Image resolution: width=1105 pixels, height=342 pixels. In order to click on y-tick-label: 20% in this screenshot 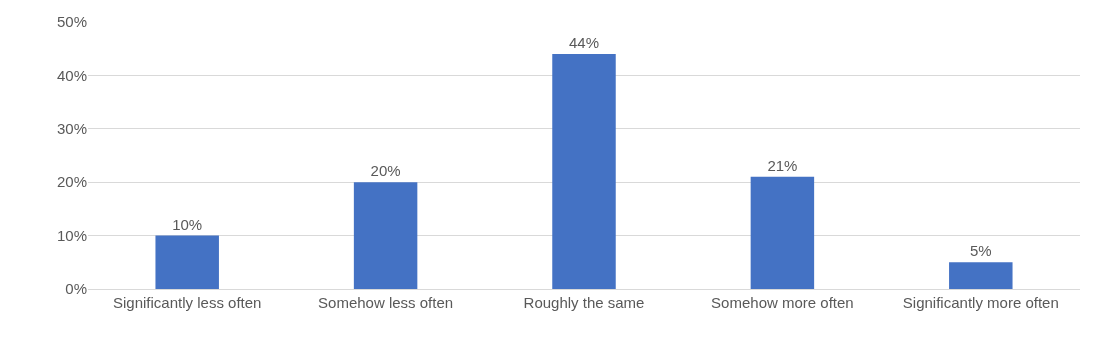, I will do `click(71, 182)`.